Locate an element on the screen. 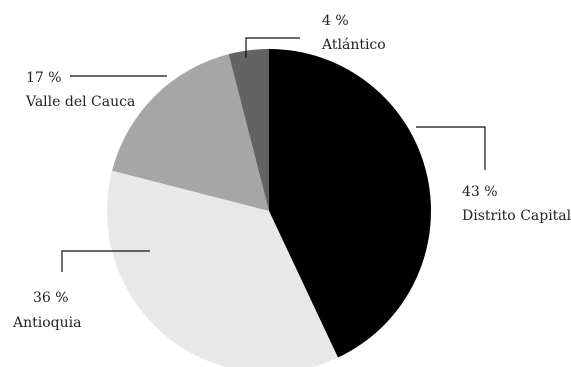 Image resolution: width=571 pixels, height=367 pixels. name-label-antioquia: Antioquia is located at coordinates (46, 323).